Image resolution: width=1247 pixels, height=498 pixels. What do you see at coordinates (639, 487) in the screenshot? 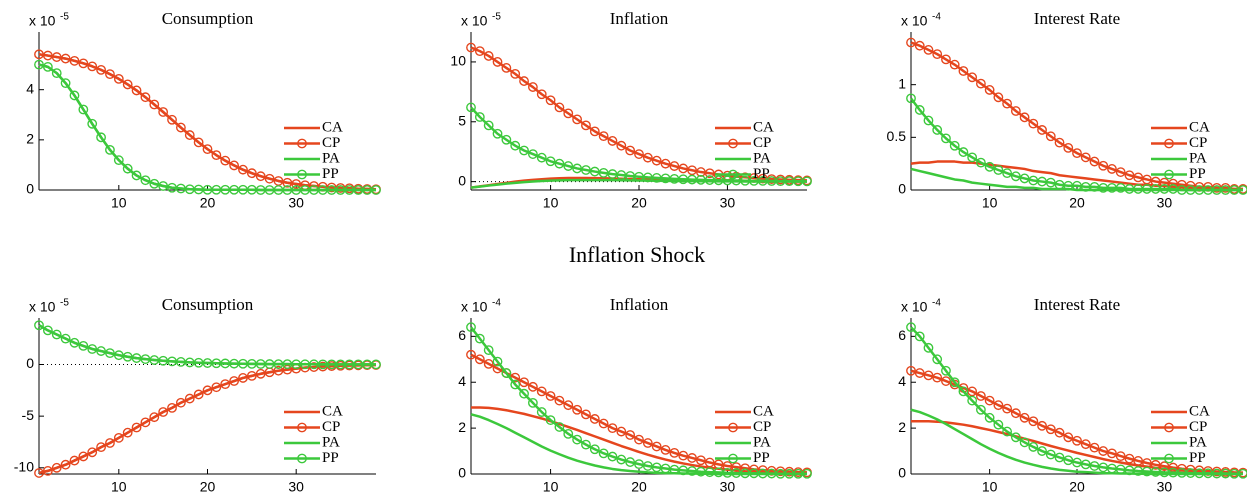
I see `x-tick-label: 20` at bounding box center [639, 487].